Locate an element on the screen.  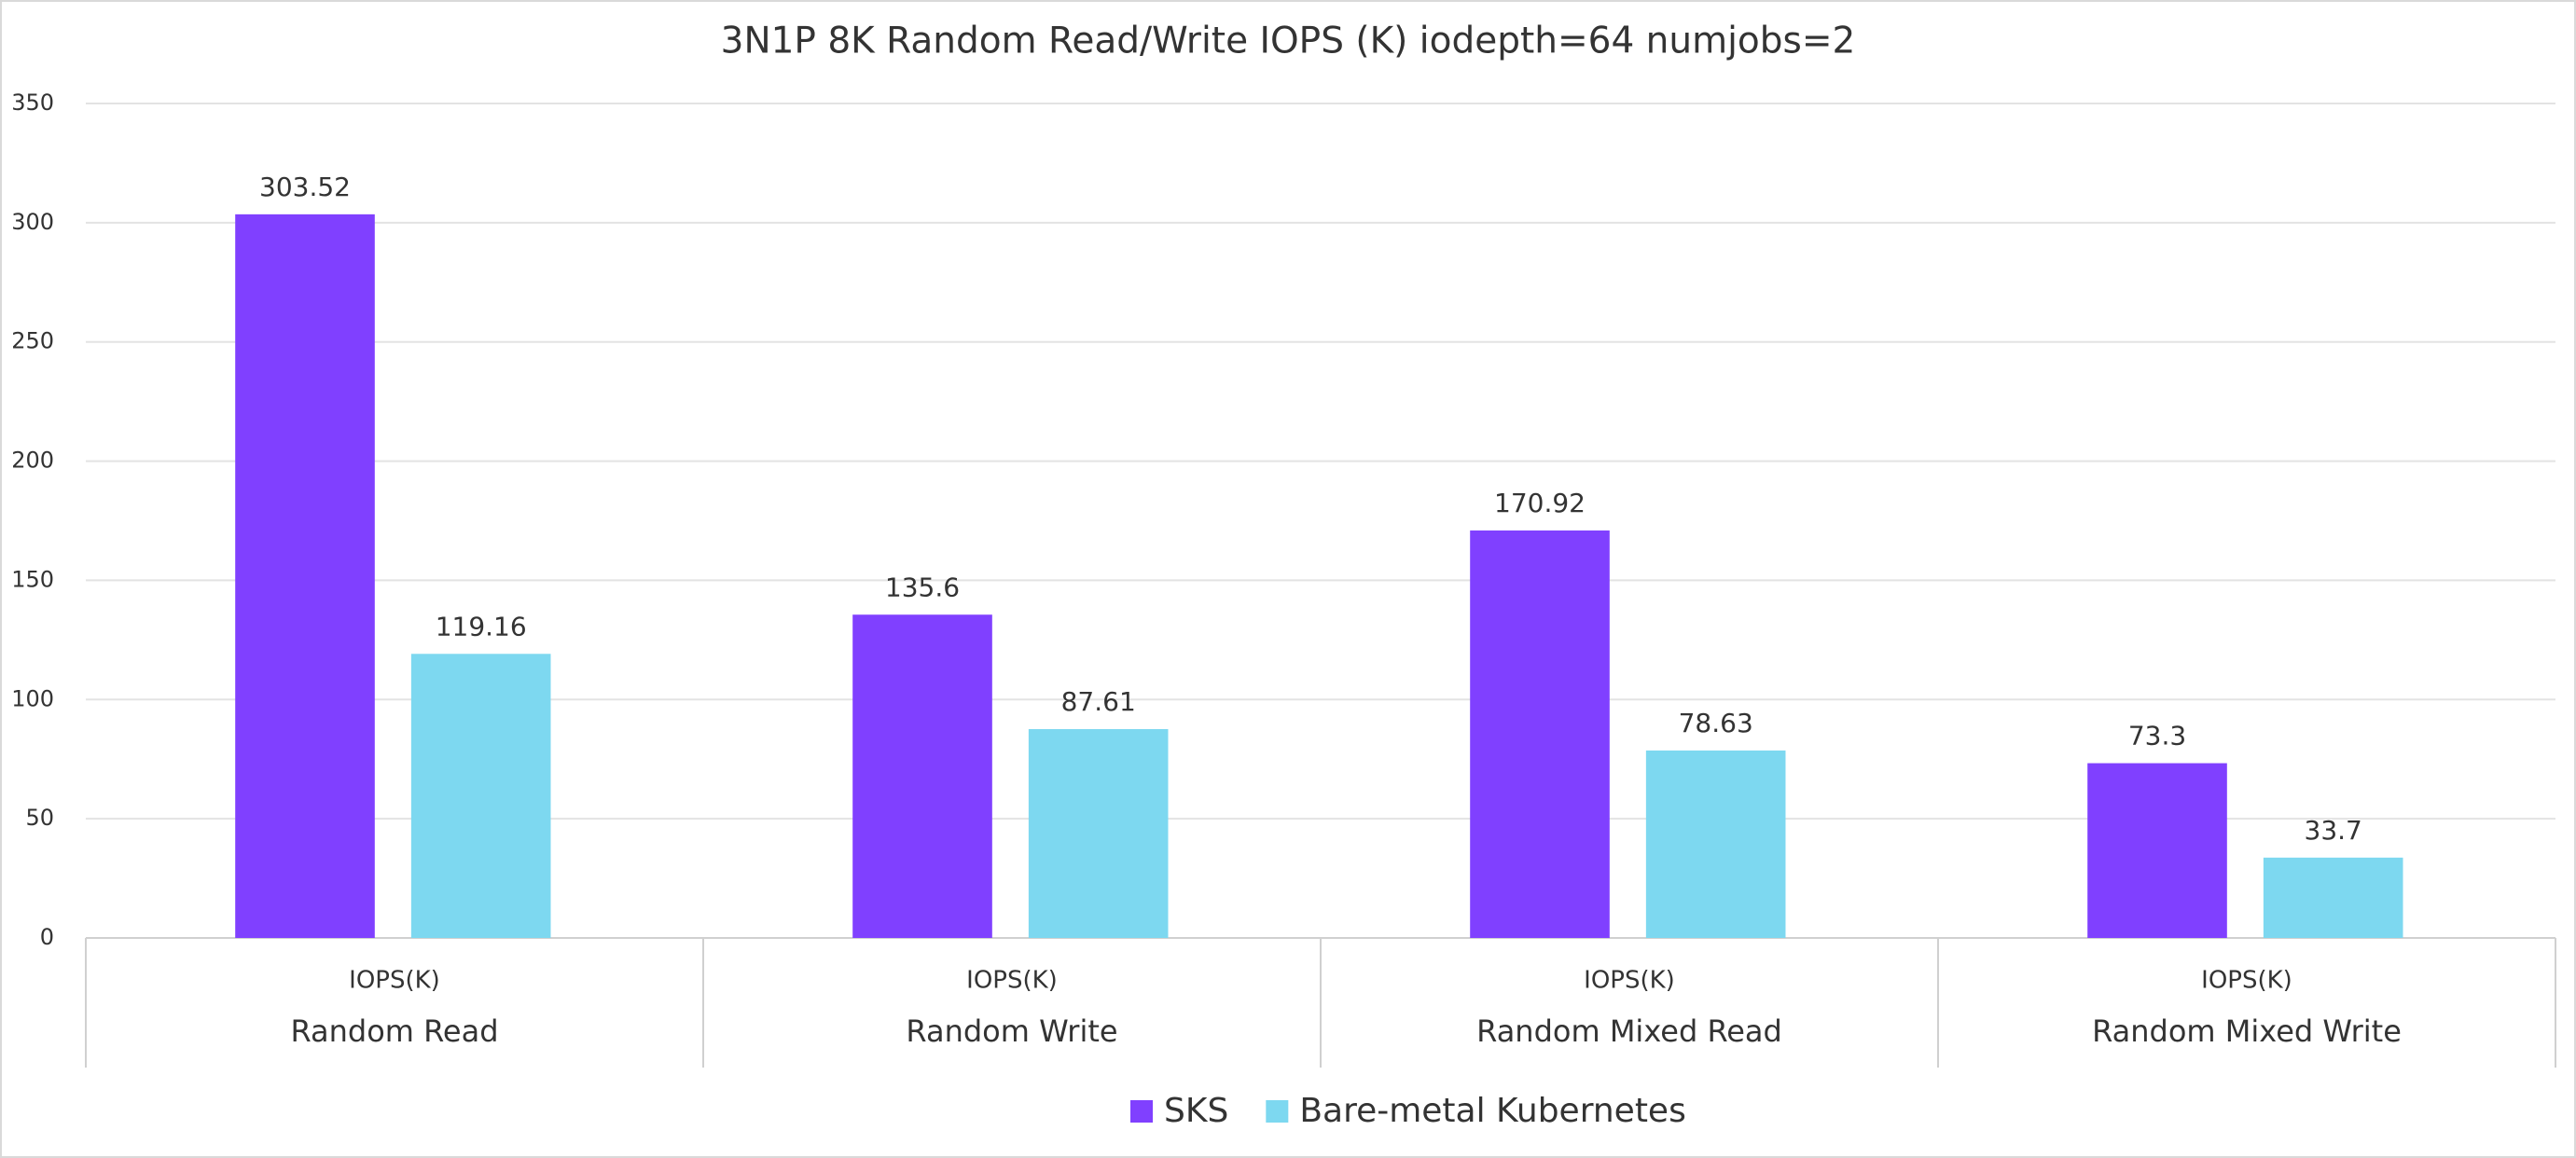
data-label: 135.6 is located at coordinates (922, 587).